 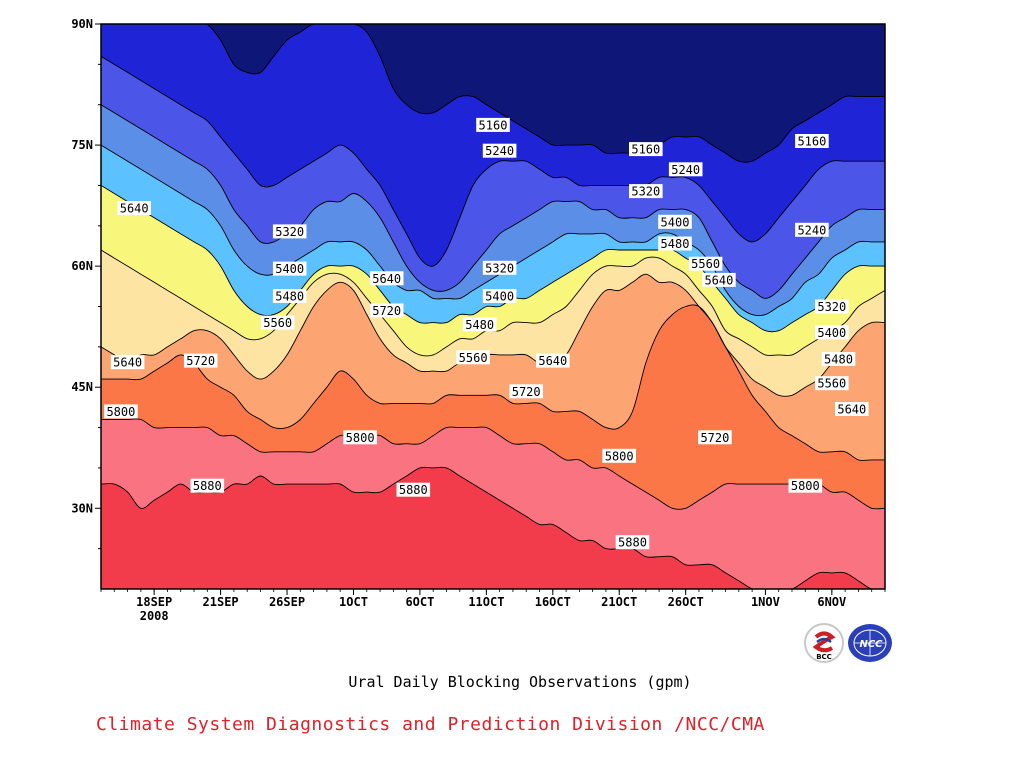 I want to click on x-tick-label: 6OCT, so click(x=419, y=602).